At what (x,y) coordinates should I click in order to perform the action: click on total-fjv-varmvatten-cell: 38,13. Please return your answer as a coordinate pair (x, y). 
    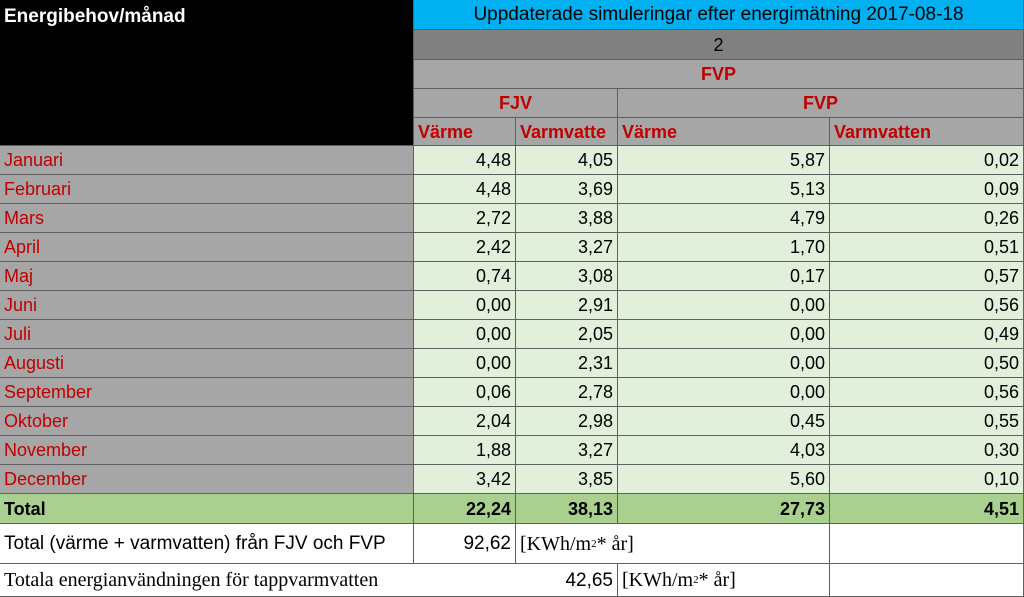
    Looking at the image, I should click on (567, 509).